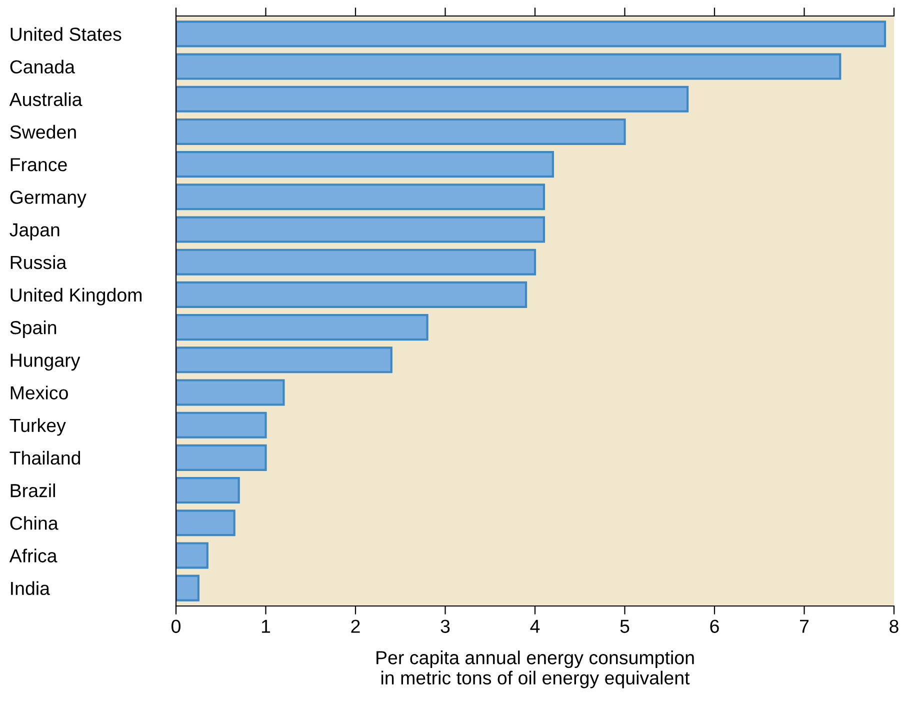 This screenshot has height=704, width=903. What do you see at coordinates (30, 588) in the screenshot?
I see `y-tick-label: India` at bounding box center [30, 588].